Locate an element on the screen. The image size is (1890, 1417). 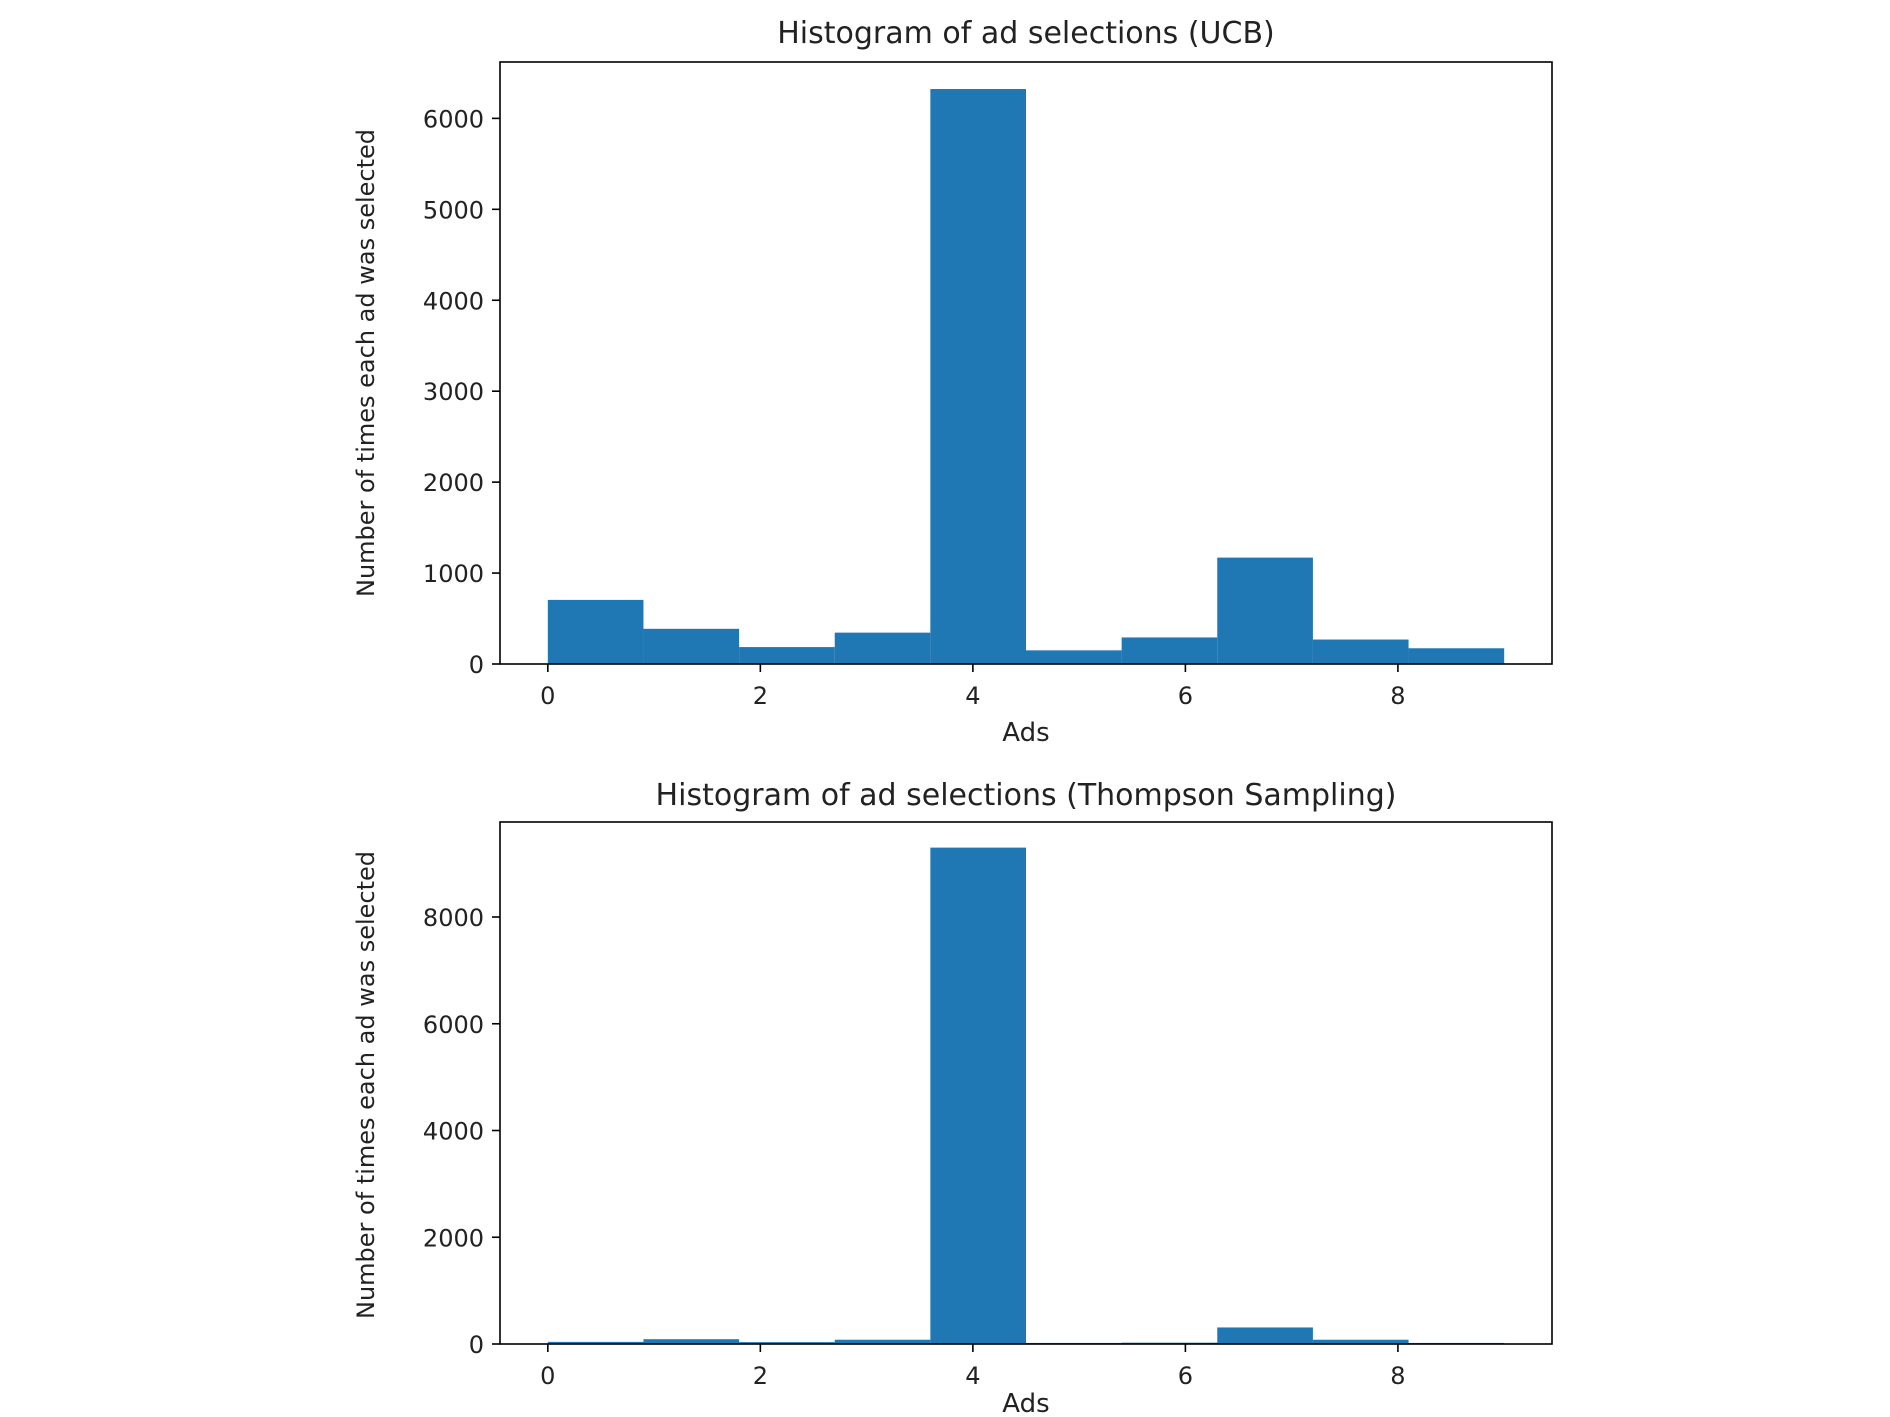
y-tick-label-thompson-8000: 8000 is located at coordinates (453, 918).